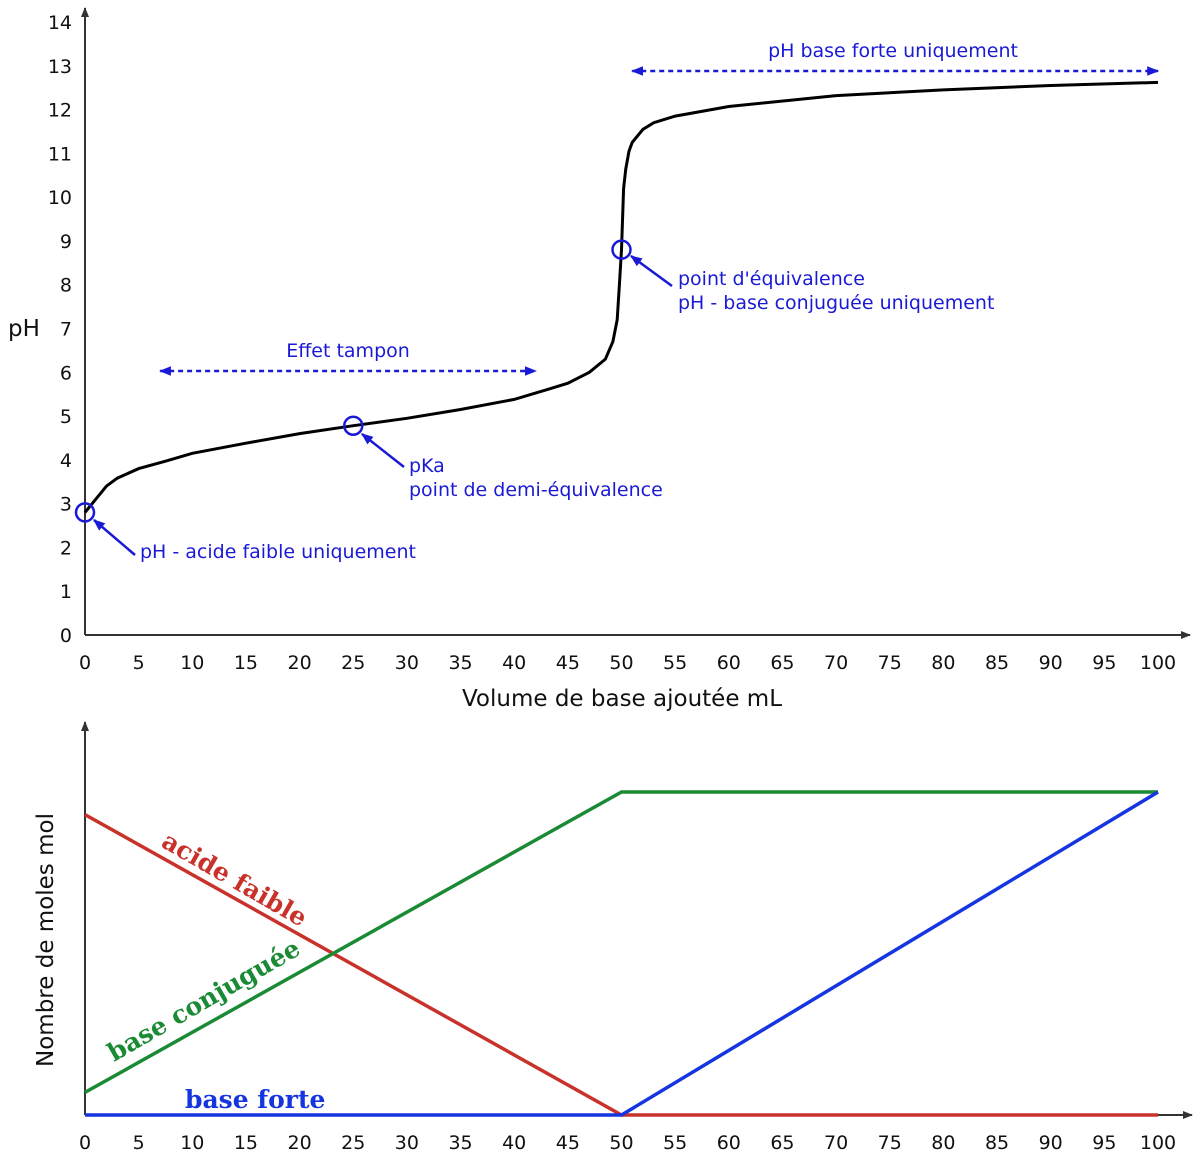 This screenshot has height=1165, width=1200. I want to click on ph-x-tick-label: 100, so click(1158, 663).